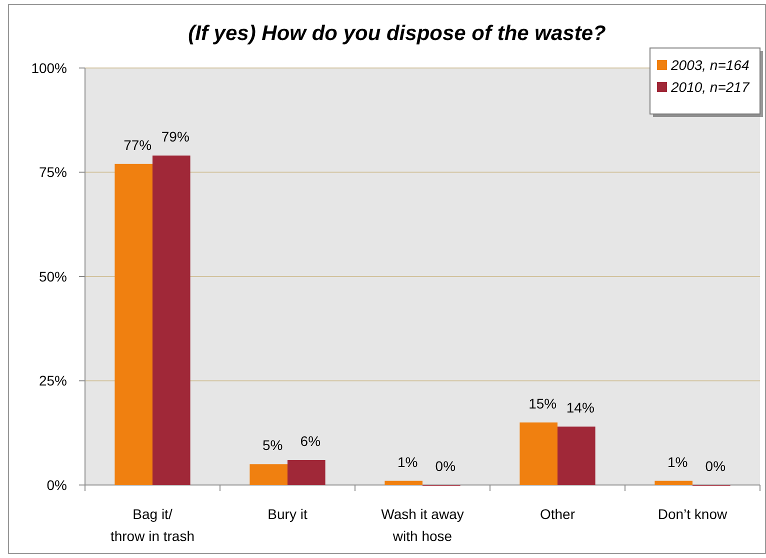  Describe the element at coordinates (175, 136) in the screenshot. I see `data-label: 79%` at that location.